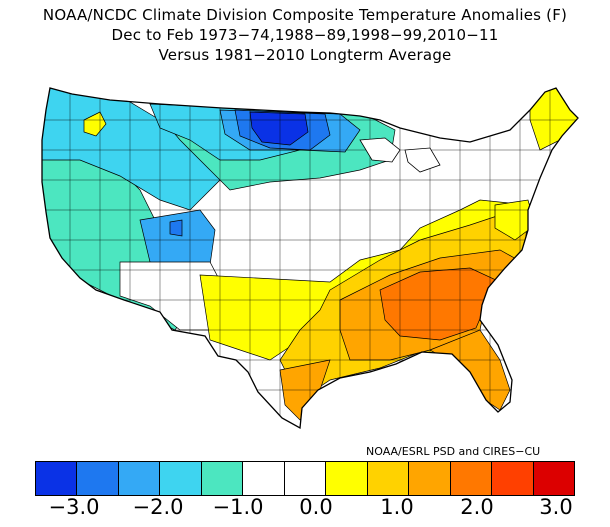 This screenshot has height=527, width=610. I want to click on tick-label: −2.0, so click(158, 507).